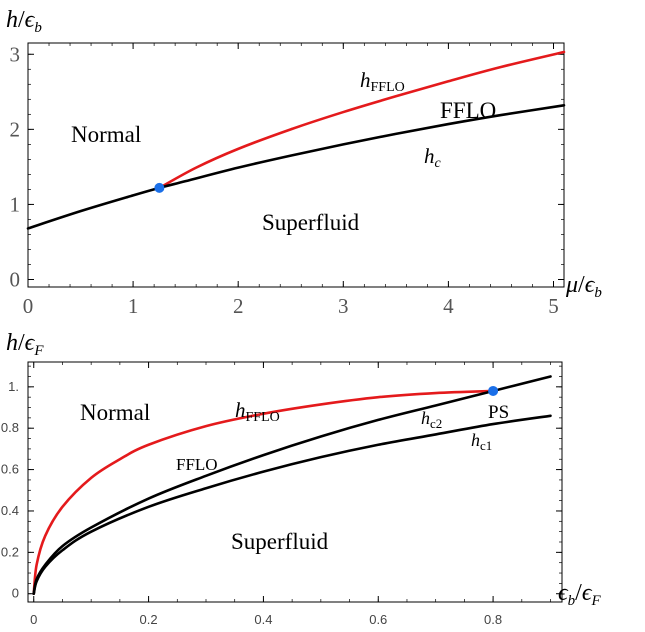  Describe the element at coordinates (553, 306) in the screenshot. I see `x-tick-label-top: 5` at that location.